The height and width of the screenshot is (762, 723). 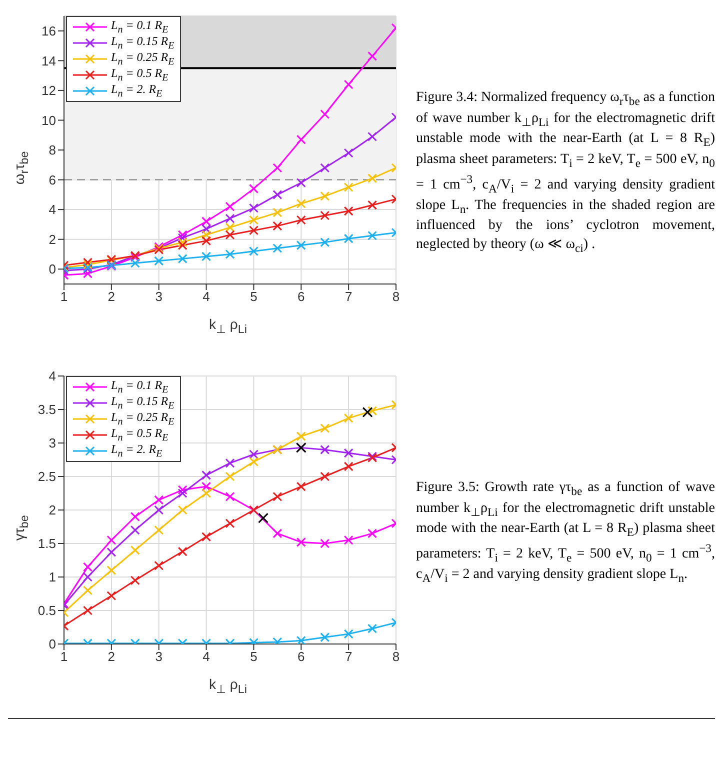 What do you see at coordinates (52, 150) in the screenshot?
I see `y-tick-label: 8` at bounding box center [52, 150].